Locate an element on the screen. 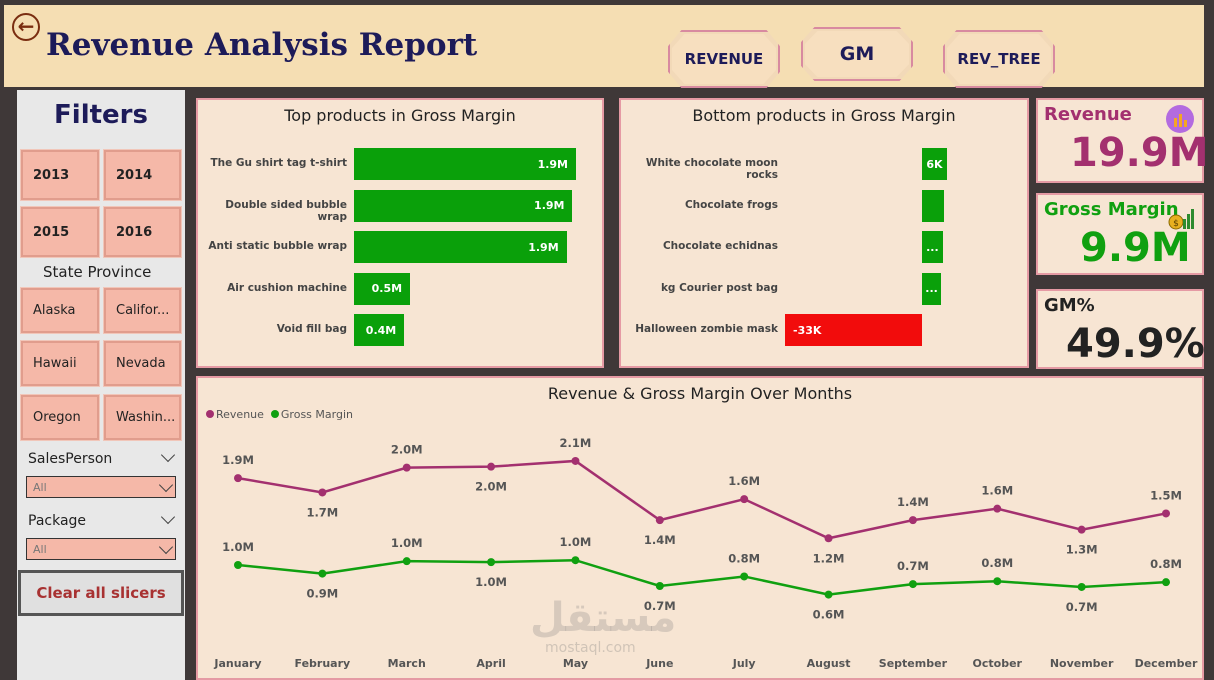 The image size is (1214, 680). top-product-label: Air cushion machine is located at coordinates (287, 287).